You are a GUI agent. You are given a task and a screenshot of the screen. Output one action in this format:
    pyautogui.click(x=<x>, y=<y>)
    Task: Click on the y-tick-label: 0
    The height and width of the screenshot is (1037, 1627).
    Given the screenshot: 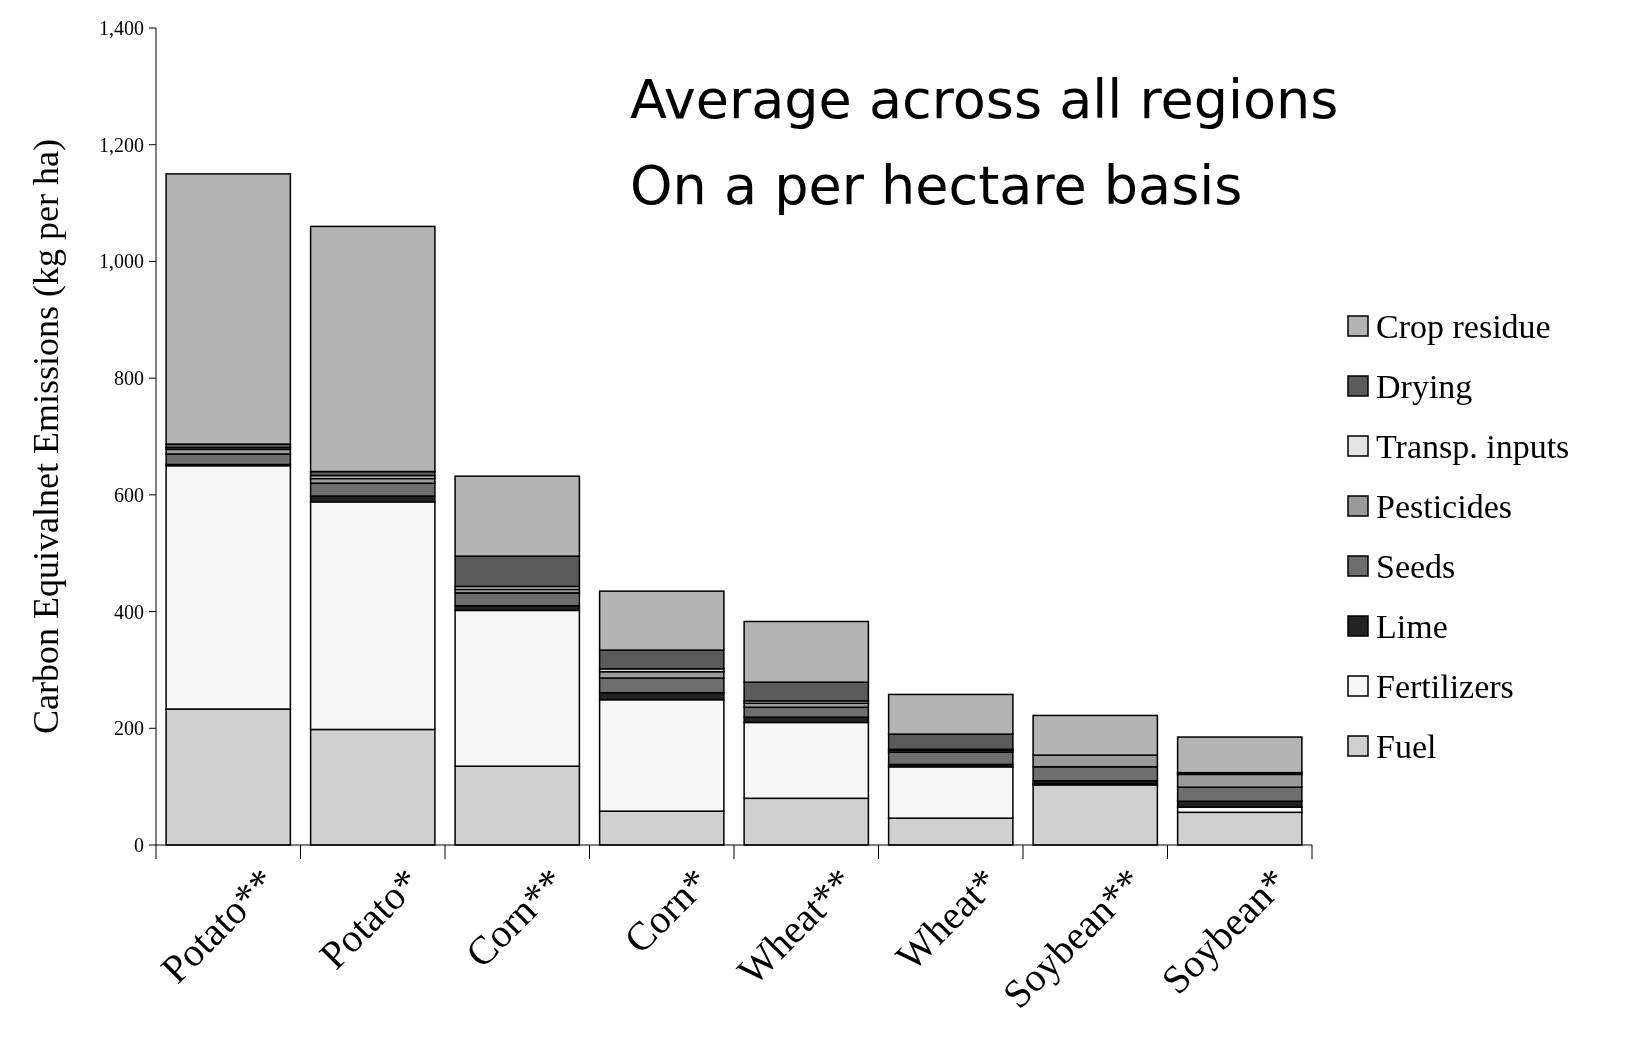 What is the action you would take?
    pyautogui.click(x=139, y=845)
    